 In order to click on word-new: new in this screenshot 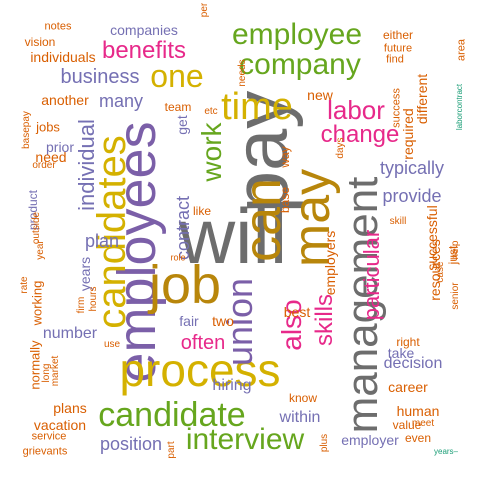, I will do `click(320, 95)`.